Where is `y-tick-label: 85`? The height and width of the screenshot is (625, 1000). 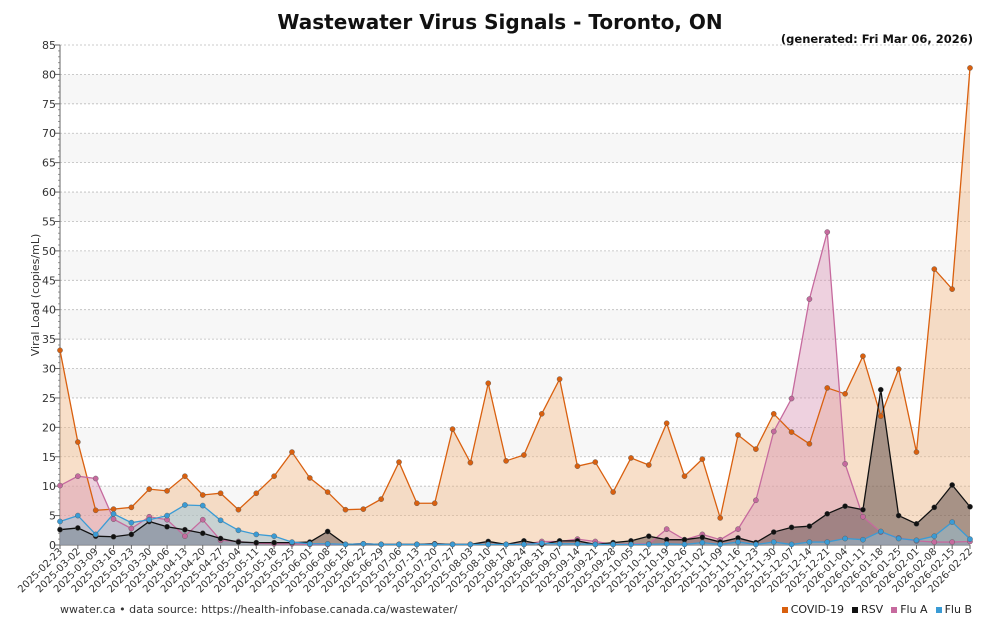 y-tick-label: 85 is located at coordinates (49, 45).